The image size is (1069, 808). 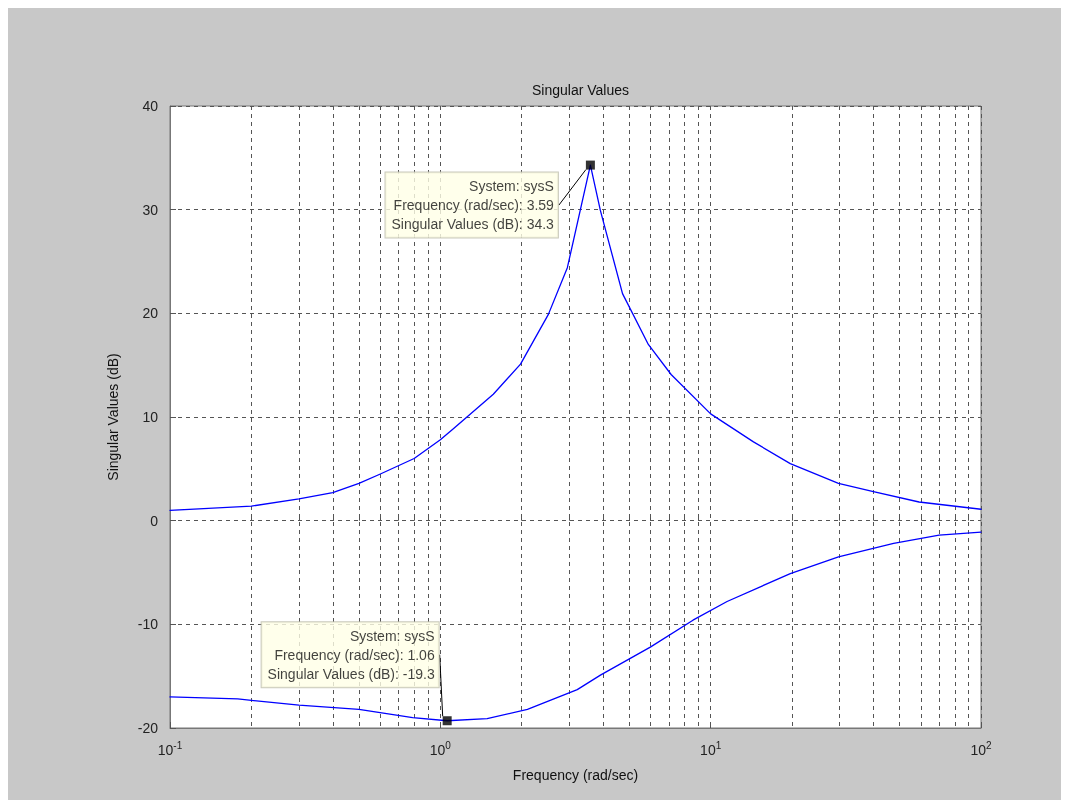 I want to click on y-tick-label: 40, so click(x=150, y=106).